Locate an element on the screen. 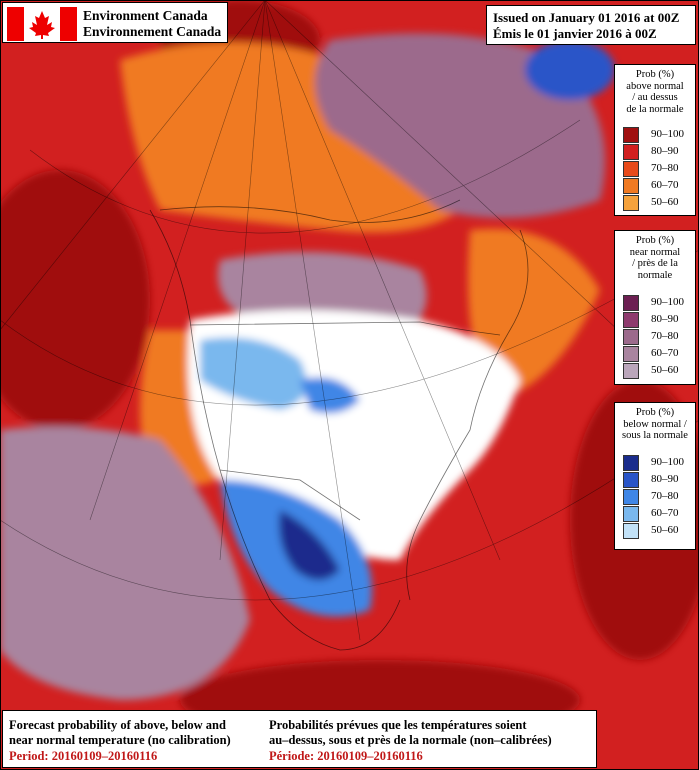 The width and height of the screenshot is (699, 770). coastline-atlantic is located at coordinates (467, 415).